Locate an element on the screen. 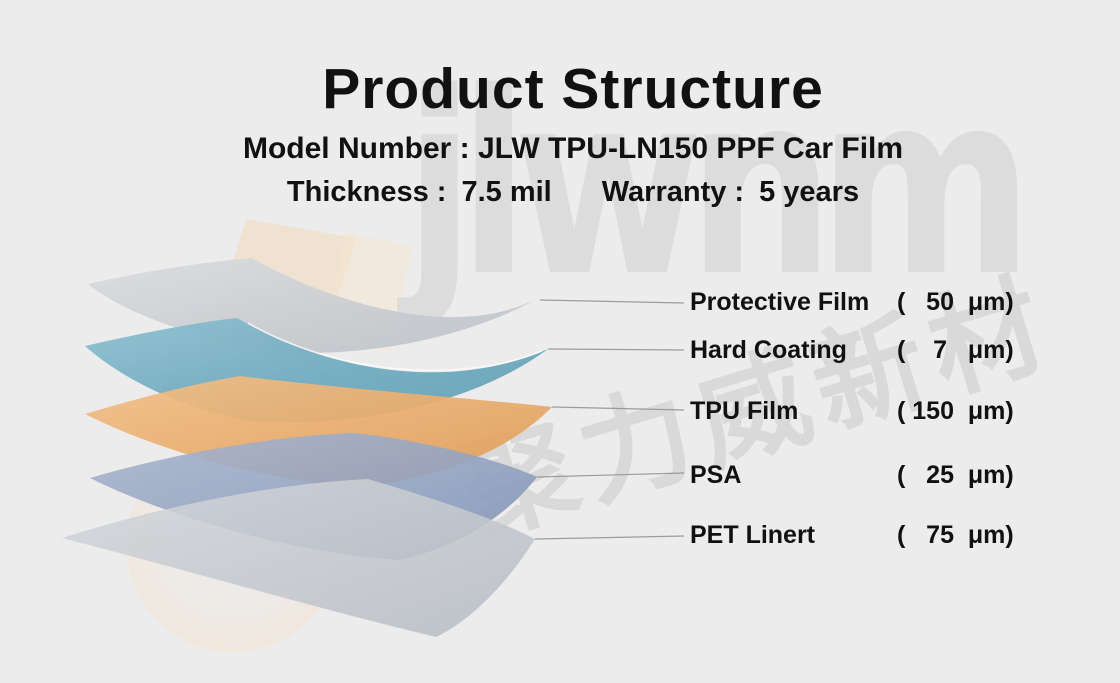 The width and height of the screenshot is (1120, 683). thickness-spec: Thickness : 7.5 mil is located at coordinates (419, 192).